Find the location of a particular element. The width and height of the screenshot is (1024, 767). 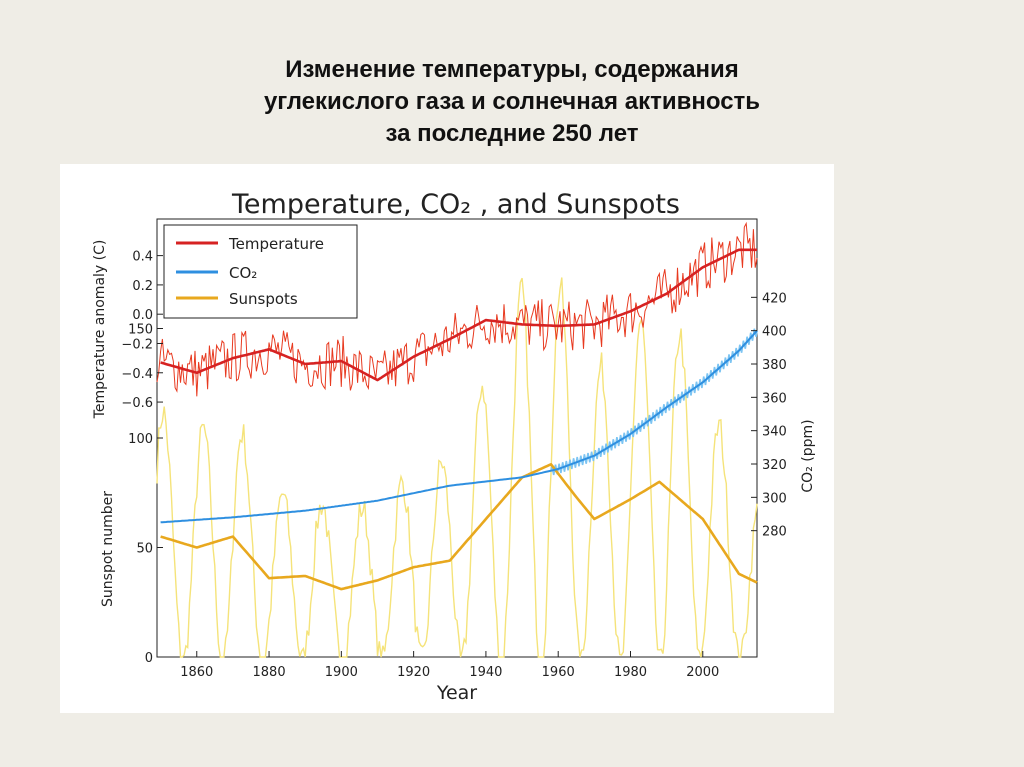

temperature-tick-label: 0.2 is located at coordinates (142, 286).